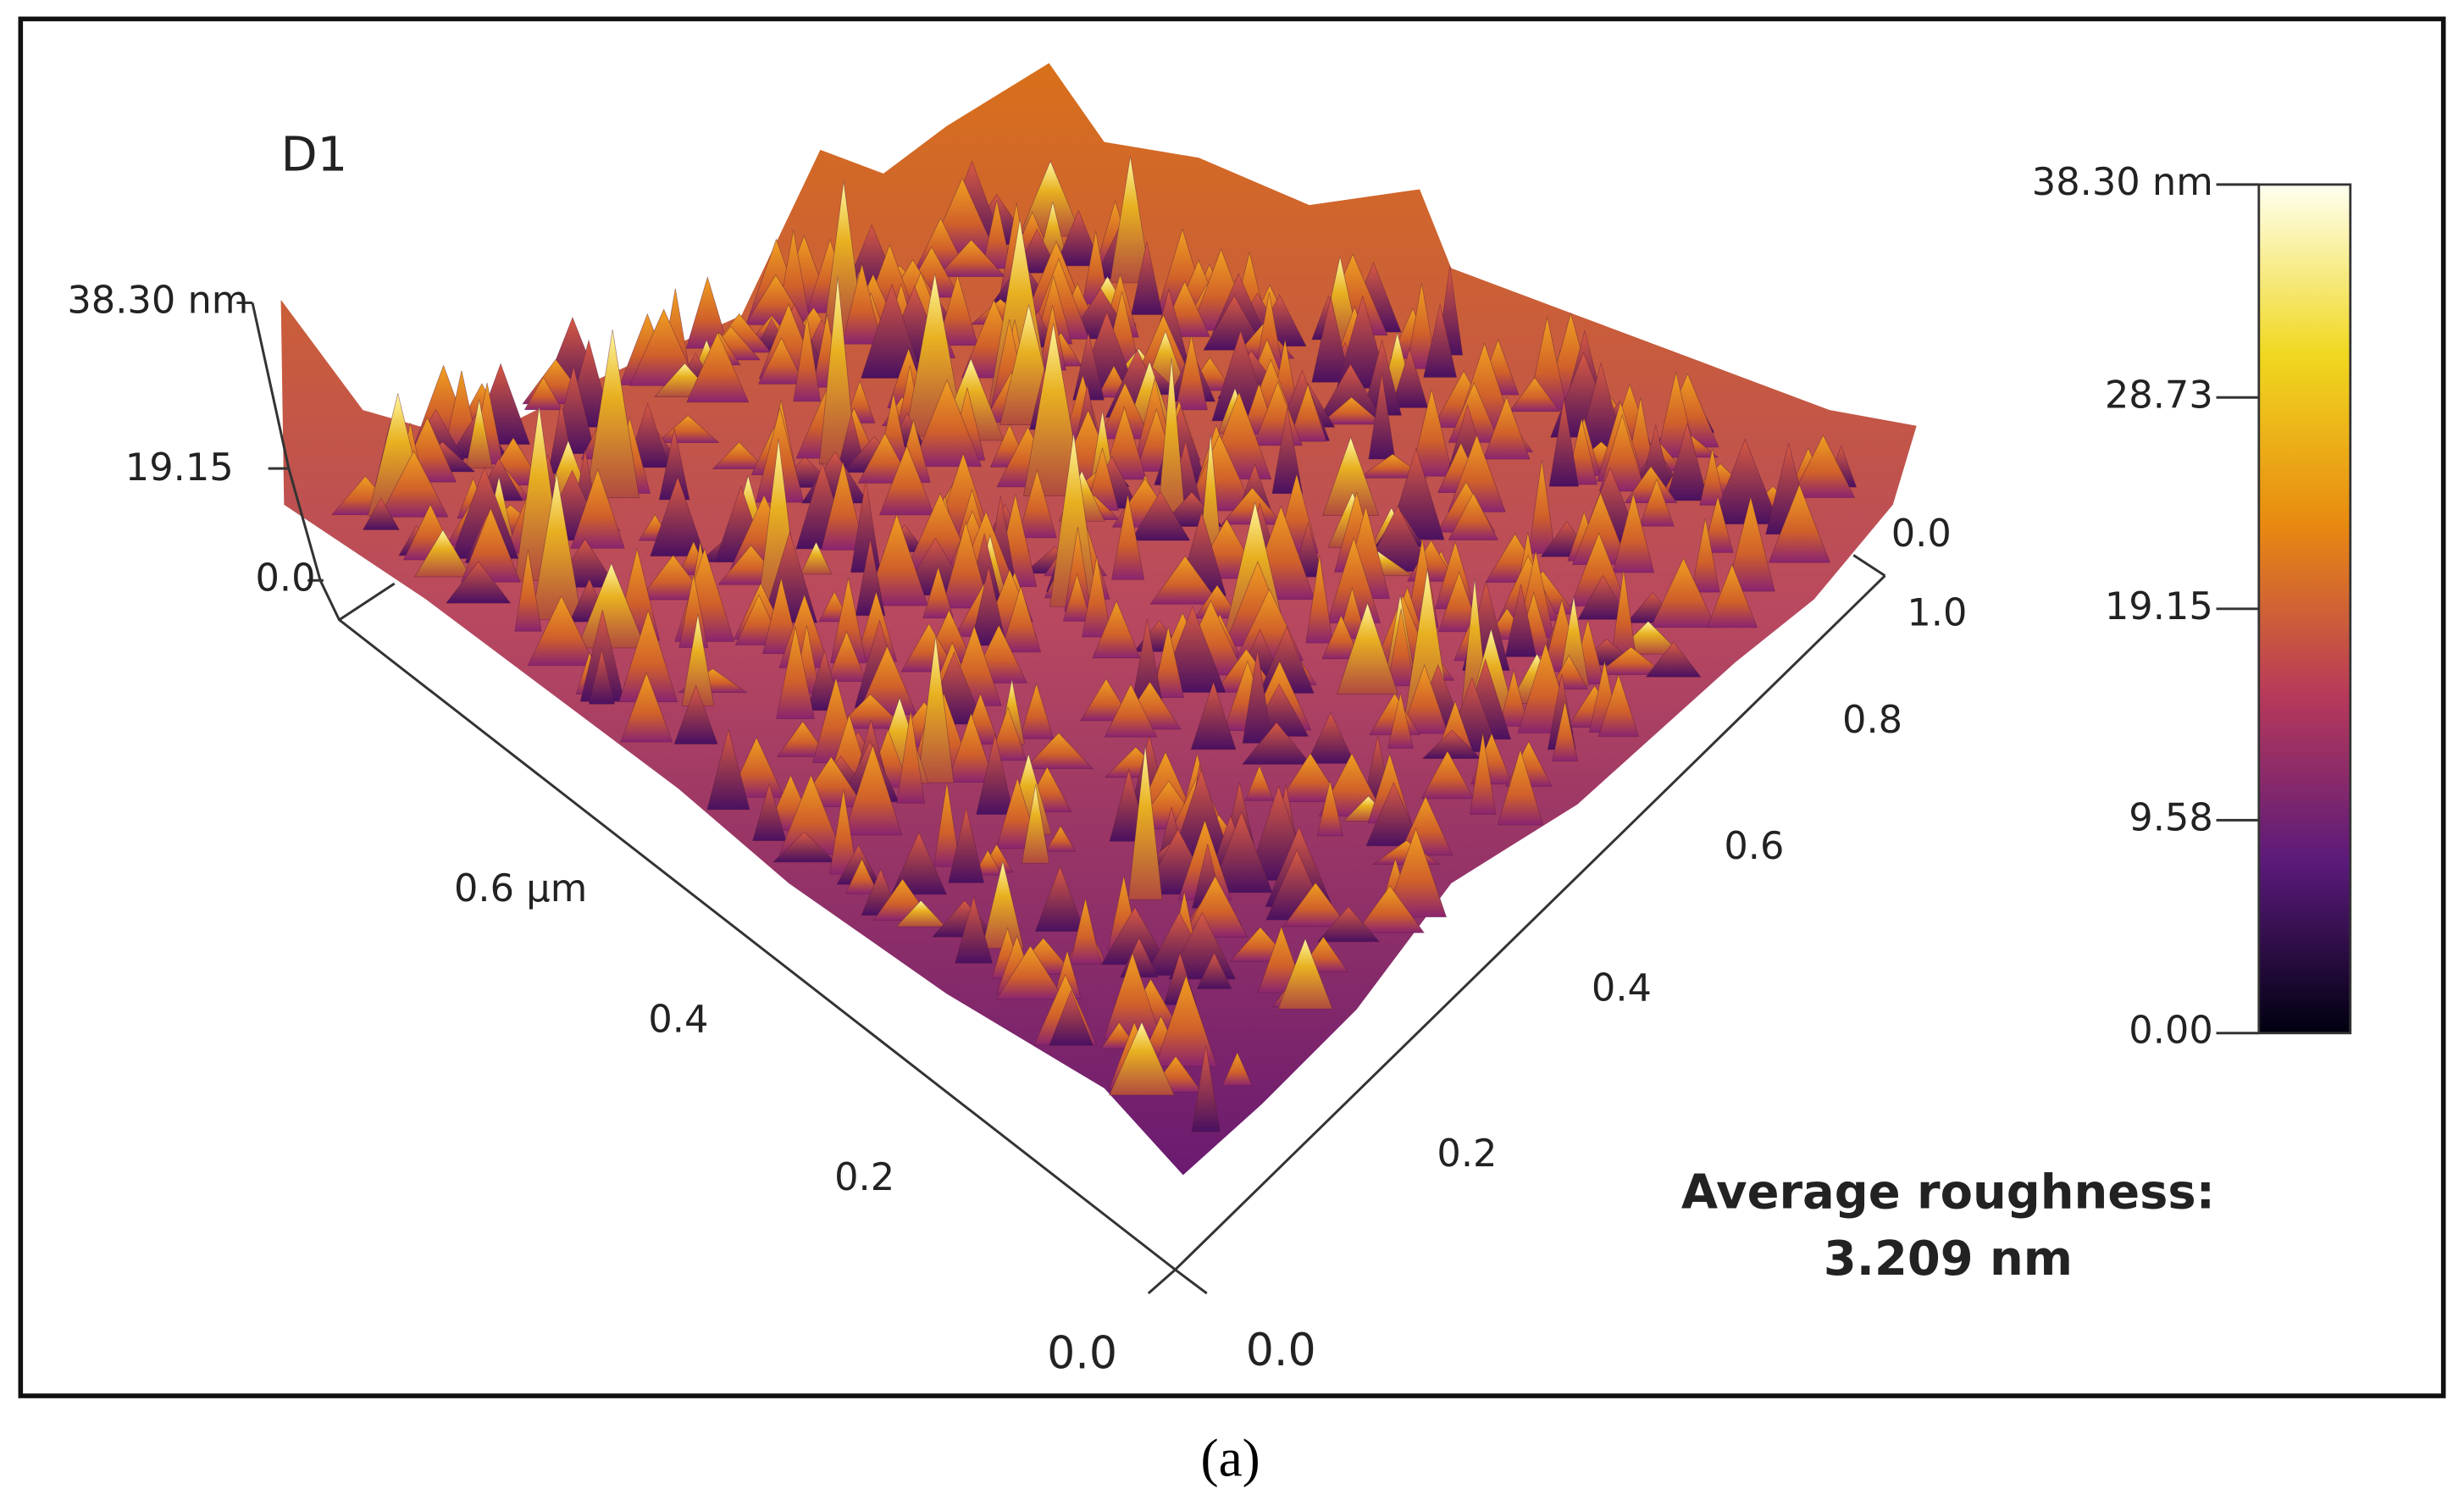 The width and height of the screenshot is (2464, 1511). I want to click on roughness-label: Average roughness:, so click(1948, 1192).